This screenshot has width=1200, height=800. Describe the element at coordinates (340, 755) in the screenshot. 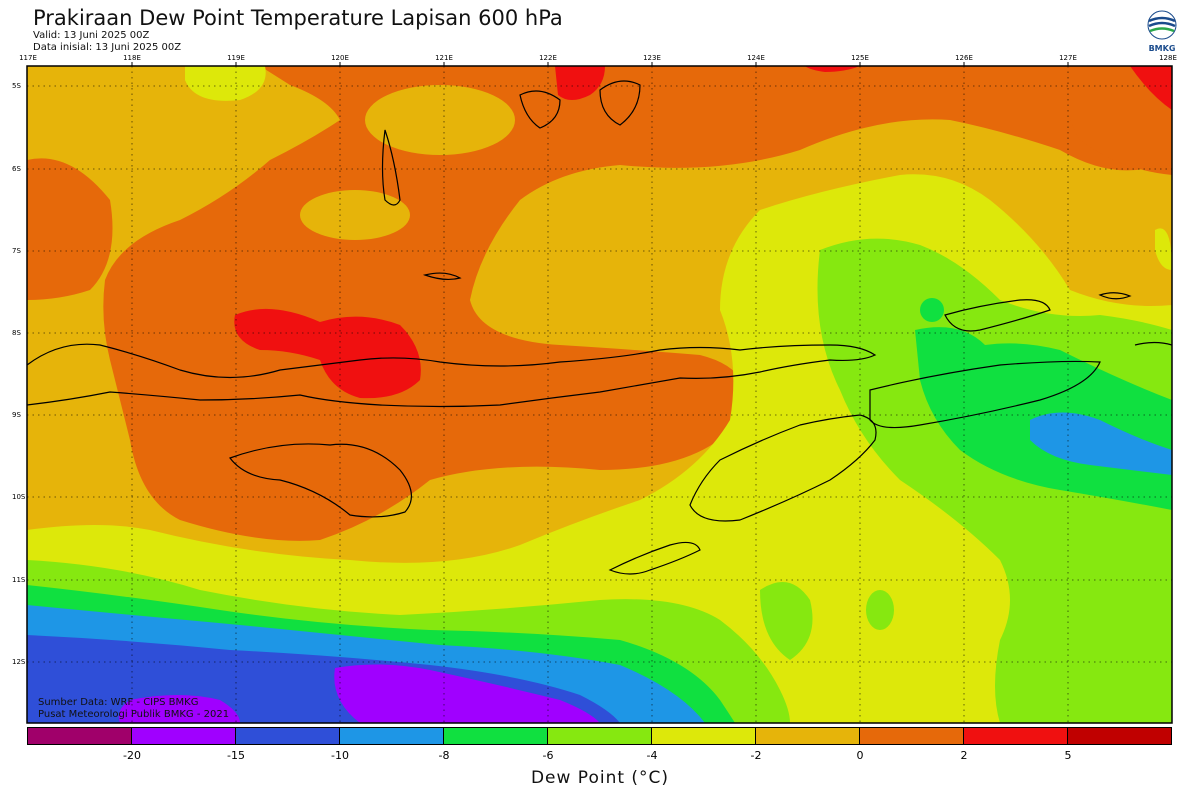

I see `colorbar-tick: -10` at that location.